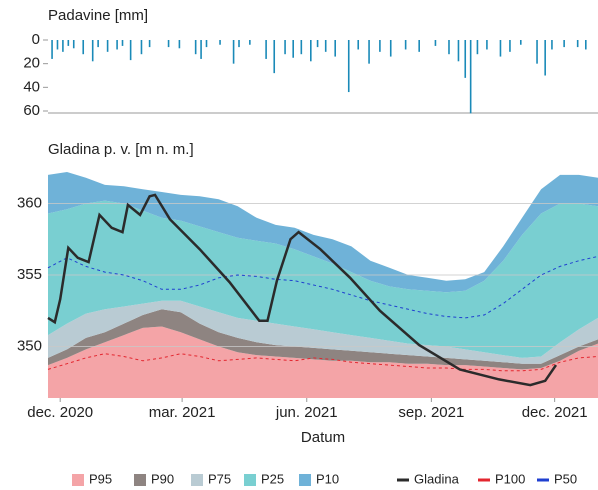 Image resolution: width=598 pixels, height=490 pixels. What do you see at coordinates (510, 478) in the screenshot?
I see `legend-label: P100` at bounding box center [510, 478].